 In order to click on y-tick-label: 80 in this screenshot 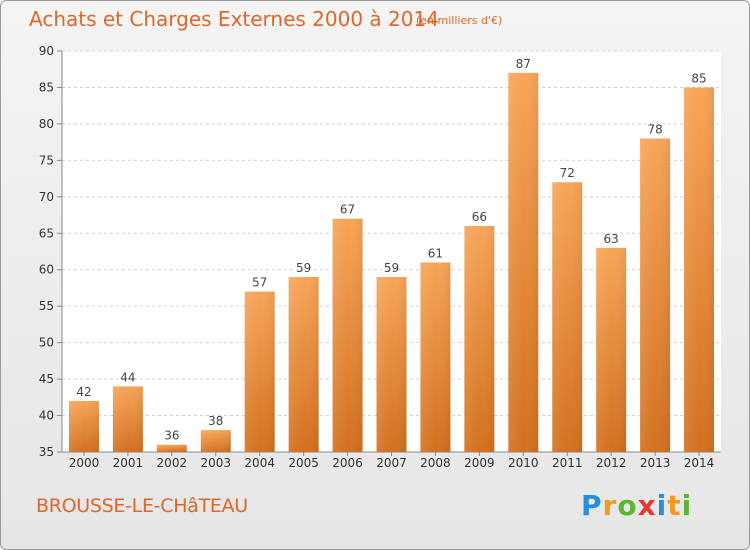, I will do `click(46, 124)`.